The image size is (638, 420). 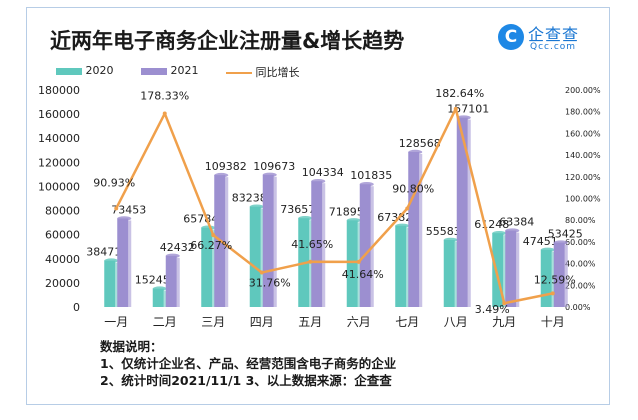 What do you see at coordinates (227, 41) in the screenshot?
I see `chart-title: 近两年电子商务企业注册量&增长趋势` at bounding box center [227, 41].